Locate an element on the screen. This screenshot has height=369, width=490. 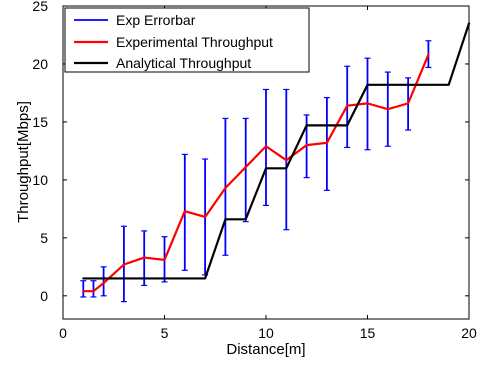
legend-box is located at coordinates (187, 40).